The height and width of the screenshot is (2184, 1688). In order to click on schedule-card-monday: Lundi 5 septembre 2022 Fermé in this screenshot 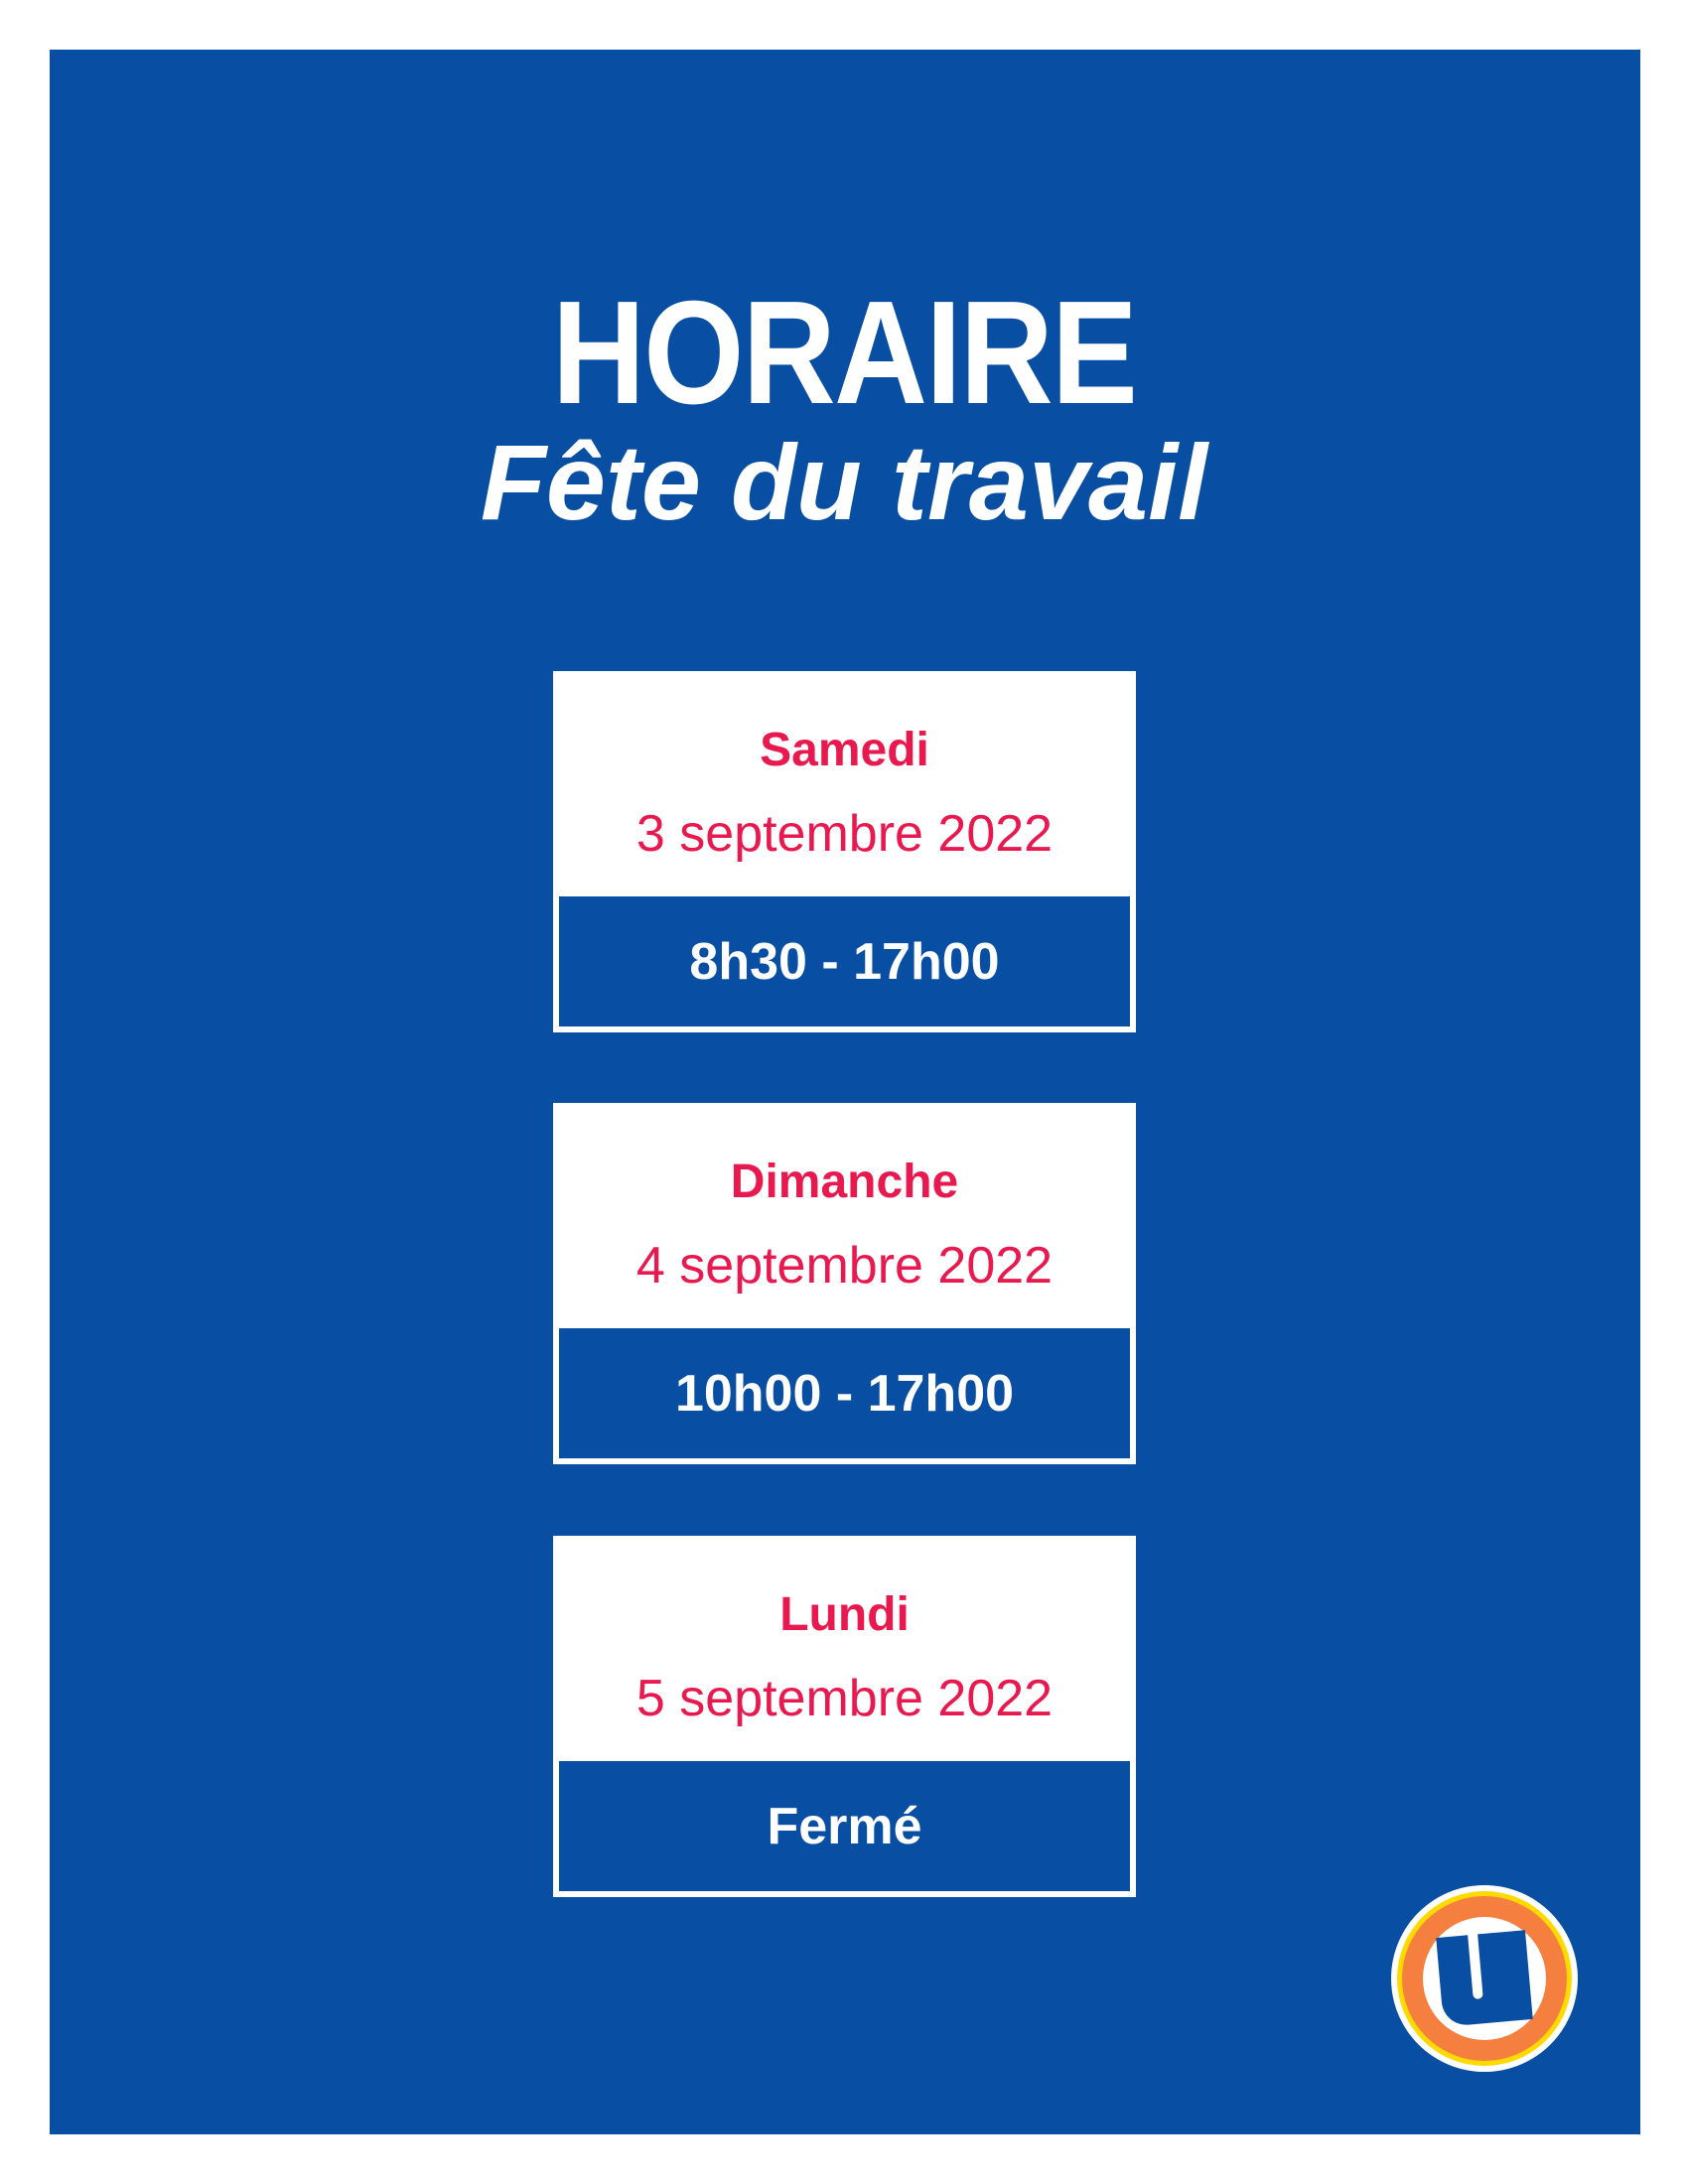, I will do `click(844, 1716)`.